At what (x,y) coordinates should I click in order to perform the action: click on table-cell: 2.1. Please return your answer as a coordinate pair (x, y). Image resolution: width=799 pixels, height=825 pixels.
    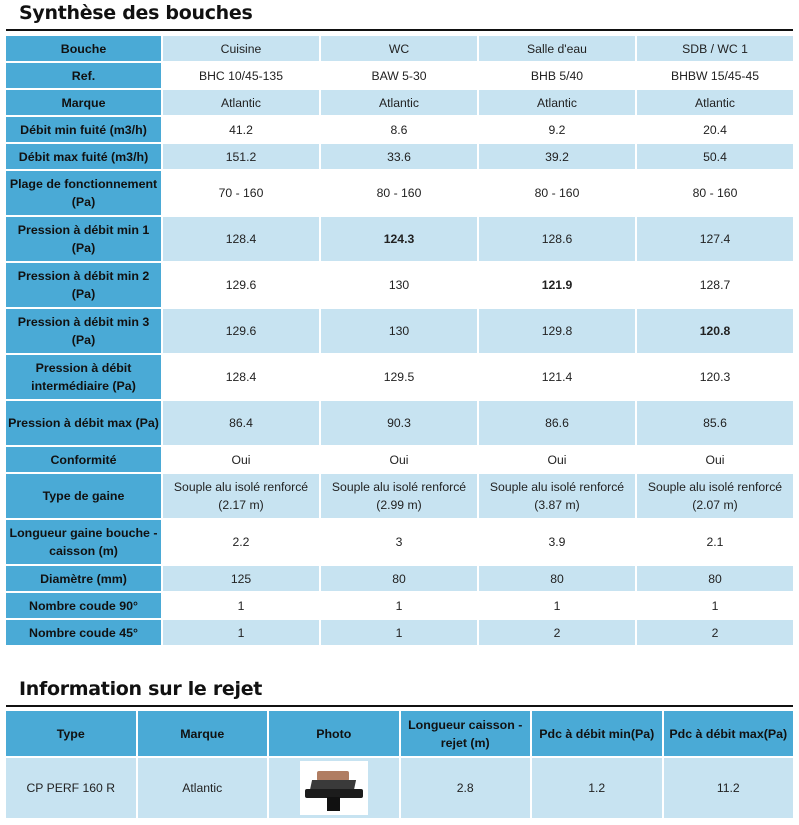
    Looking at the image, I should click on (715, 542).